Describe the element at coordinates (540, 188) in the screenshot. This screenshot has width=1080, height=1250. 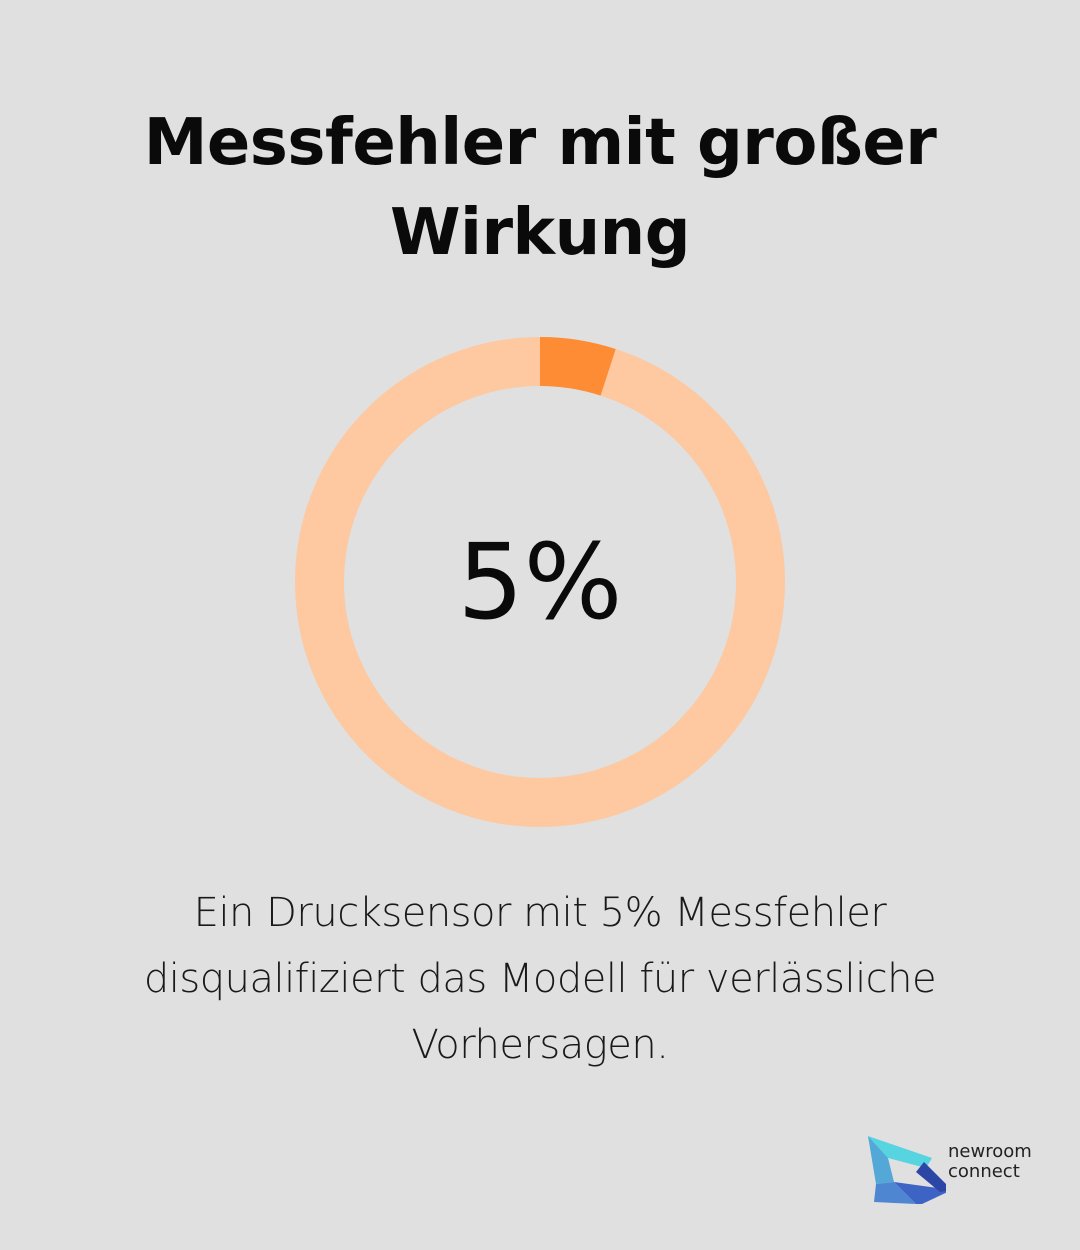
I see `chart-title: Messfehler mit großer Wirkung` at that location.